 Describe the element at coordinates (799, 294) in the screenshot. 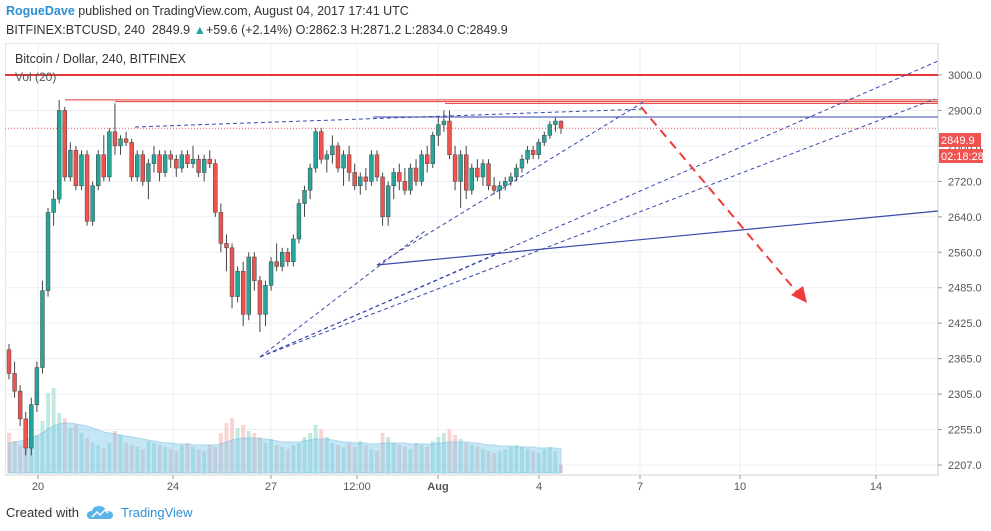

I see `arrow-head` at that location.